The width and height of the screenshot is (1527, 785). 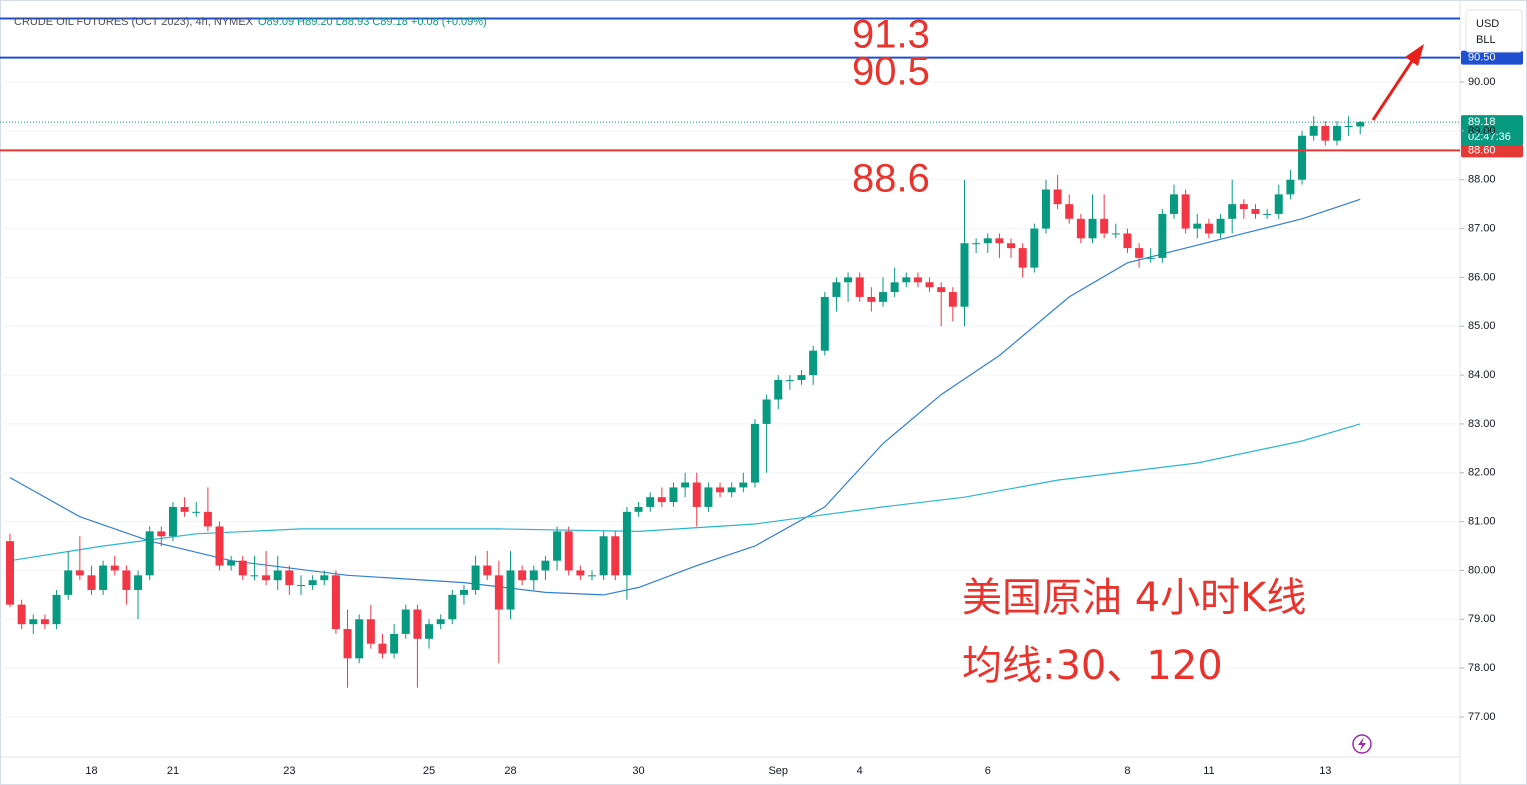 I want to click on countdown: 02:47:36, so click(x=1489, y=137).